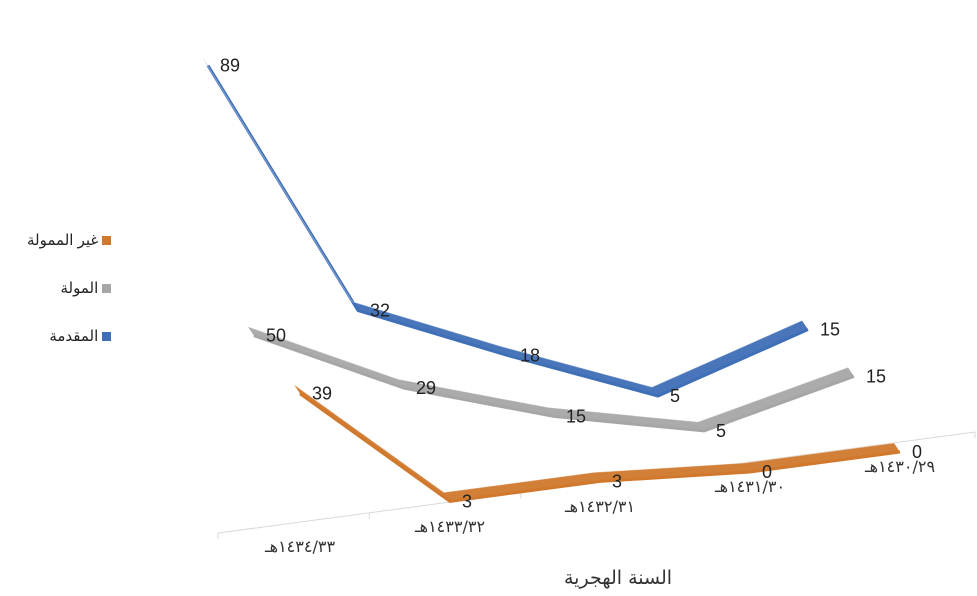 The height and width of the screenshot is (596, 977). What do you see at coordinates (107, 288) in the screenshot?
I see `legend-swatch-funded` at bounding box center [107, 288].